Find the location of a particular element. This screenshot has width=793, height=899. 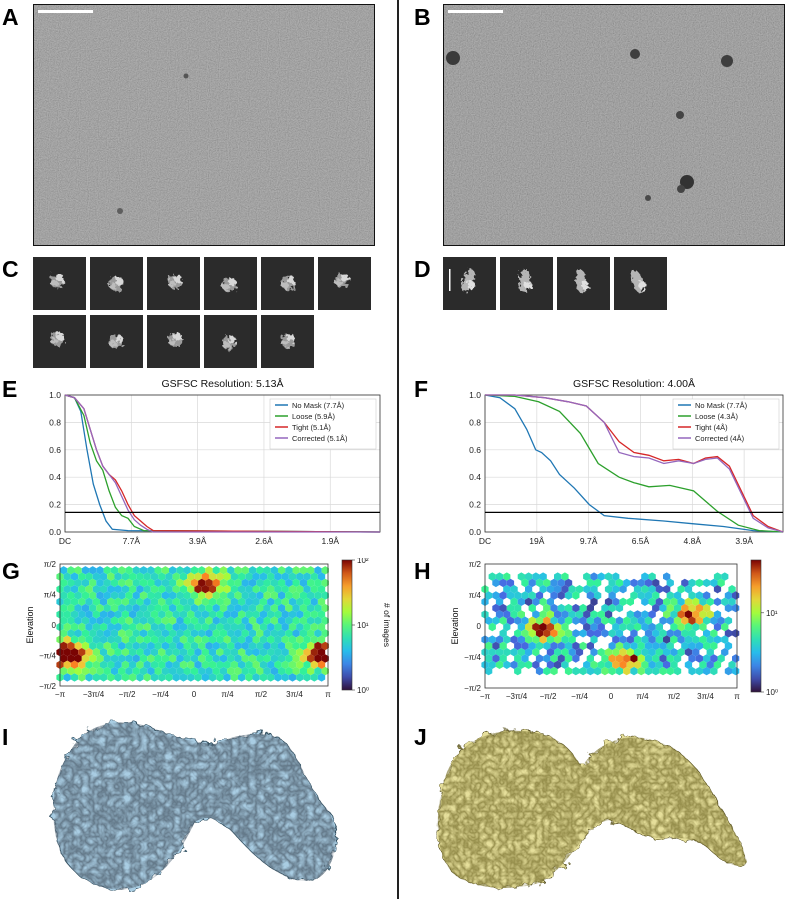

legend-box is located at coordinates (726, 424).